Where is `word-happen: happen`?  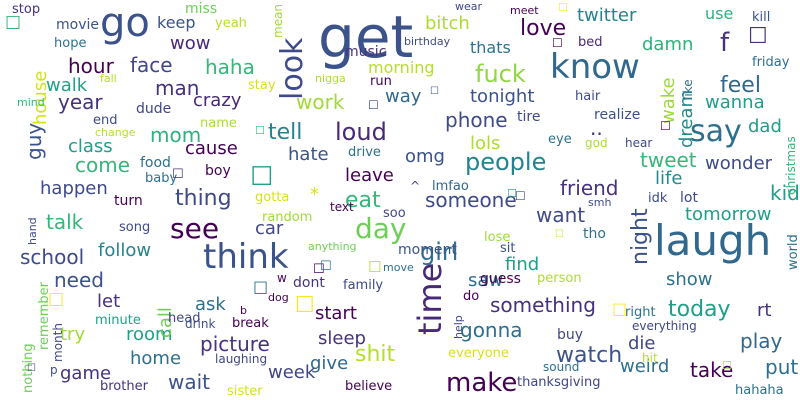 word-happen: happen is located at coordinates (74, 188).